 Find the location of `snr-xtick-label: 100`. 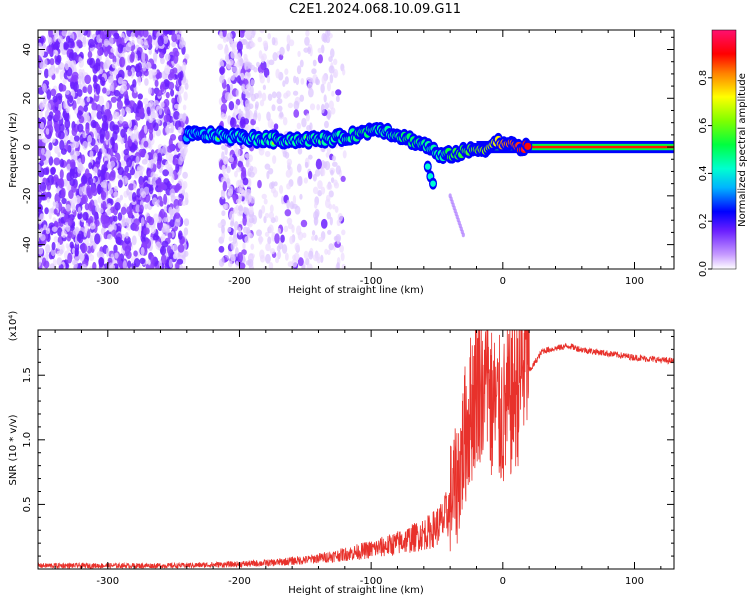

snr-xtick-label: 100 is located at coordinates (634, 581).